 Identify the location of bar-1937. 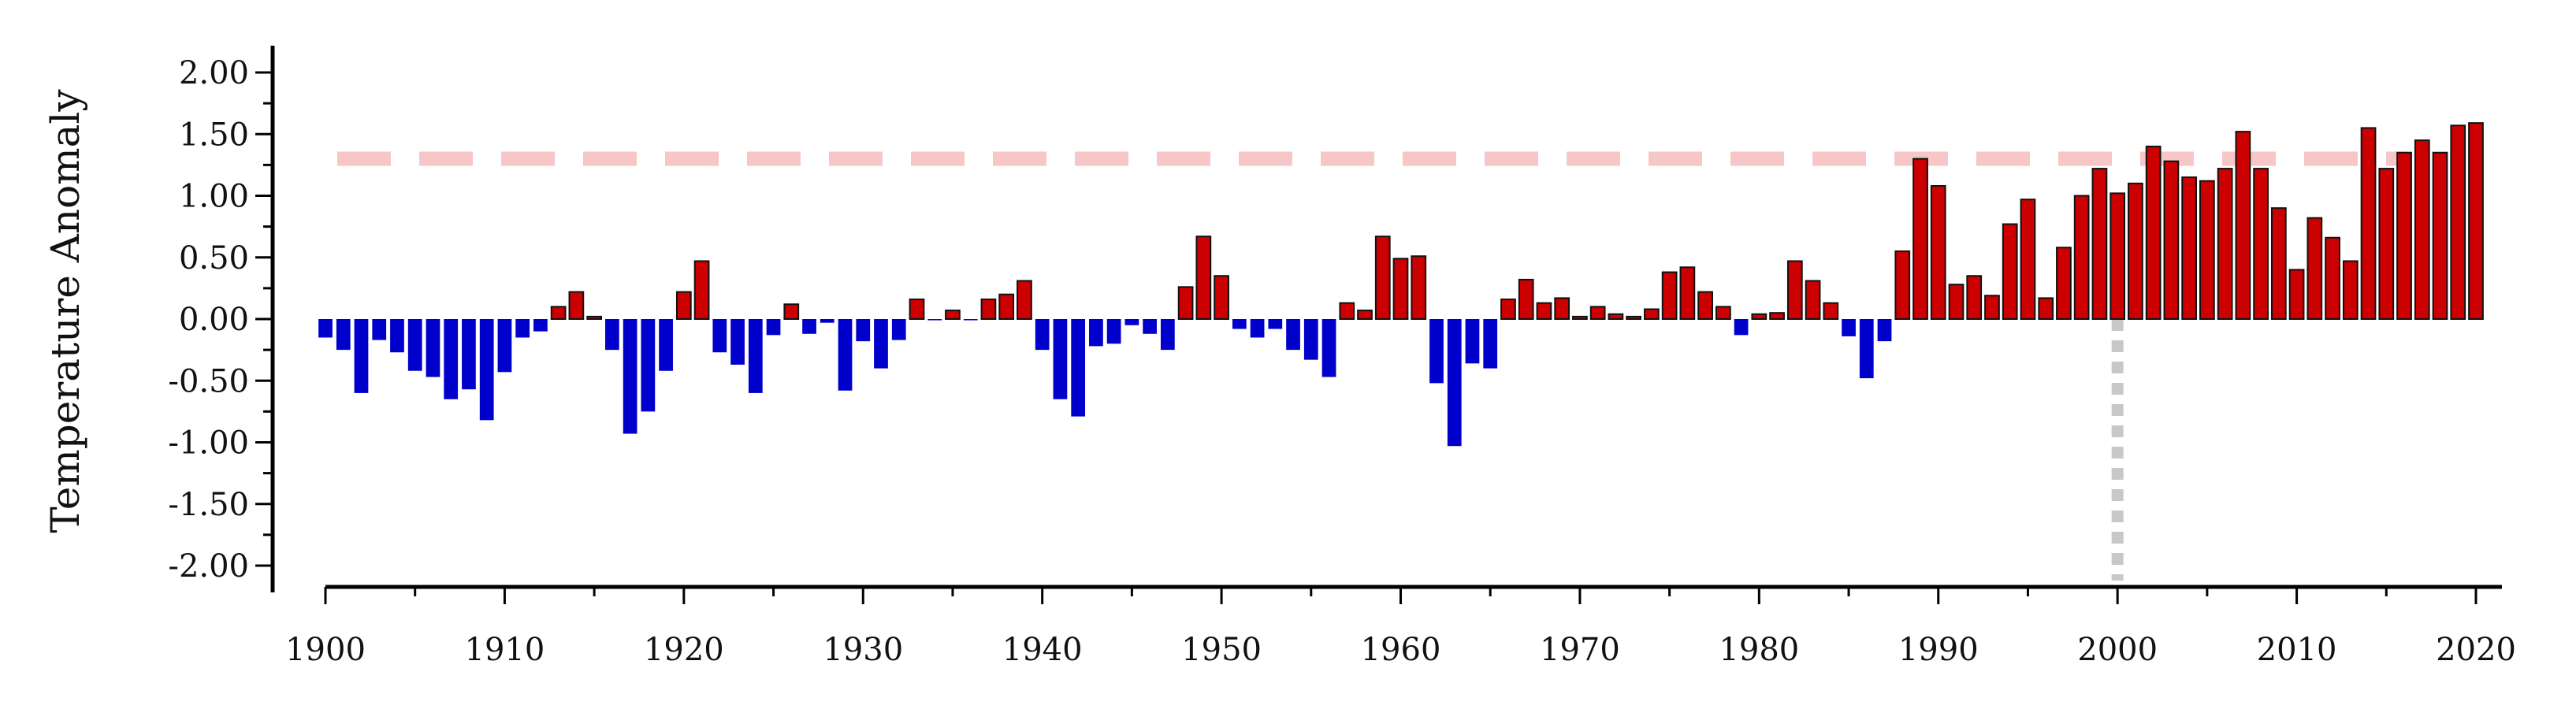
(988, 309).